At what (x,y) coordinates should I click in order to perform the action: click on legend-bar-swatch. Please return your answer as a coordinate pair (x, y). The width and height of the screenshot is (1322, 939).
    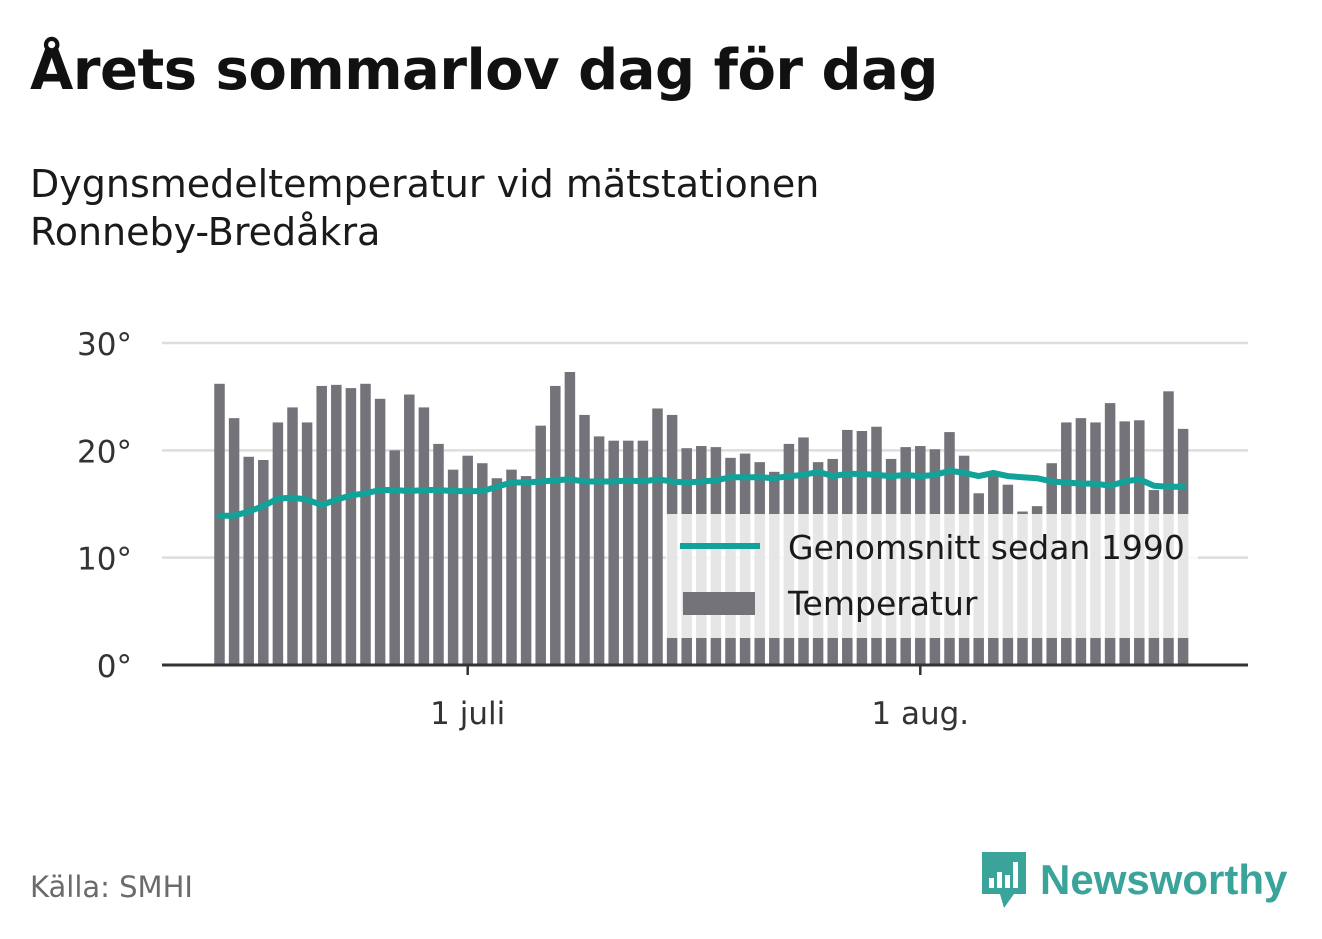
    Looking at the image, I should click on (719, 603).